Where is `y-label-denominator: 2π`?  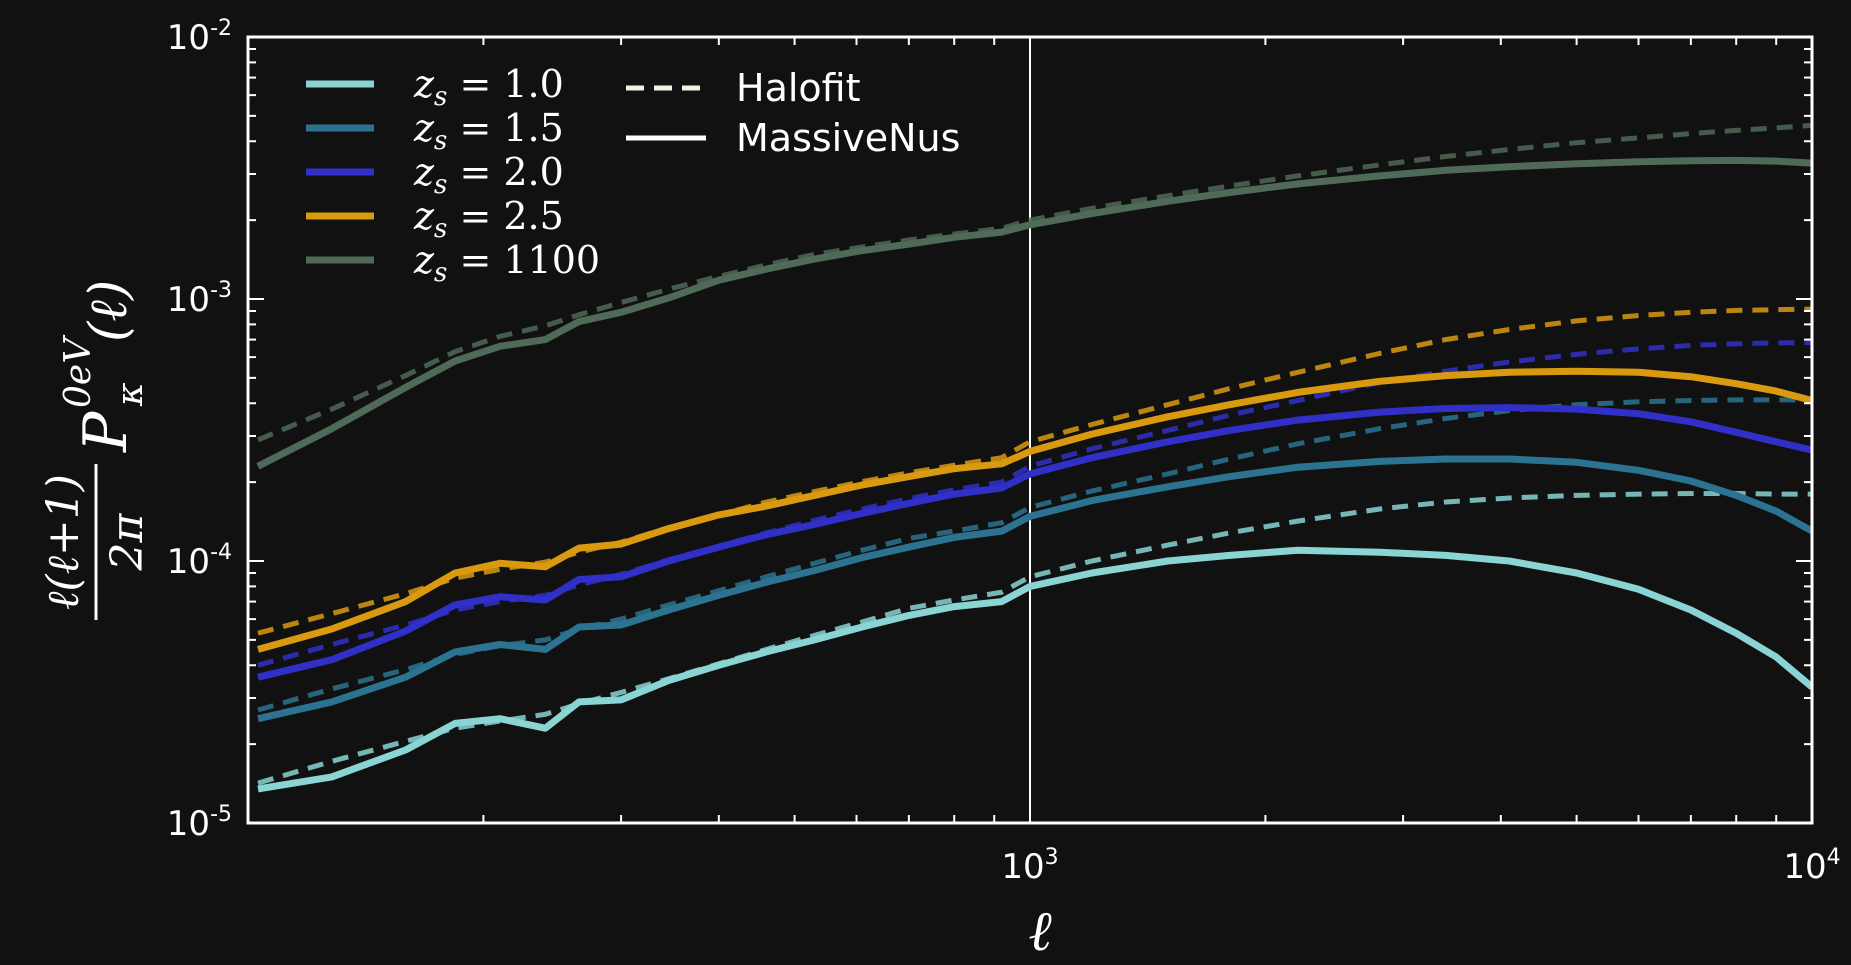 y-label-denominator: 2π is located at coordinates (127, 541).